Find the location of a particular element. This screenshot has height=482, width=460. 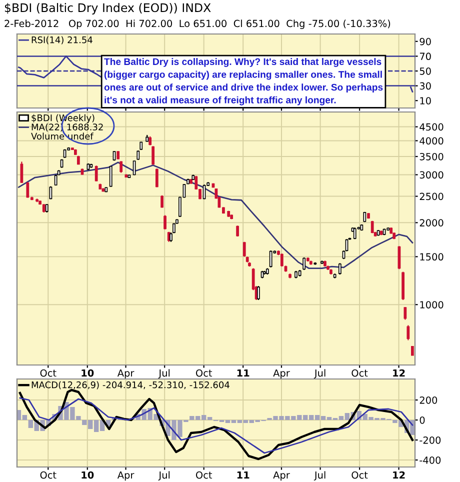

y-tick-label: 10 is located at coordinates (425, 100).